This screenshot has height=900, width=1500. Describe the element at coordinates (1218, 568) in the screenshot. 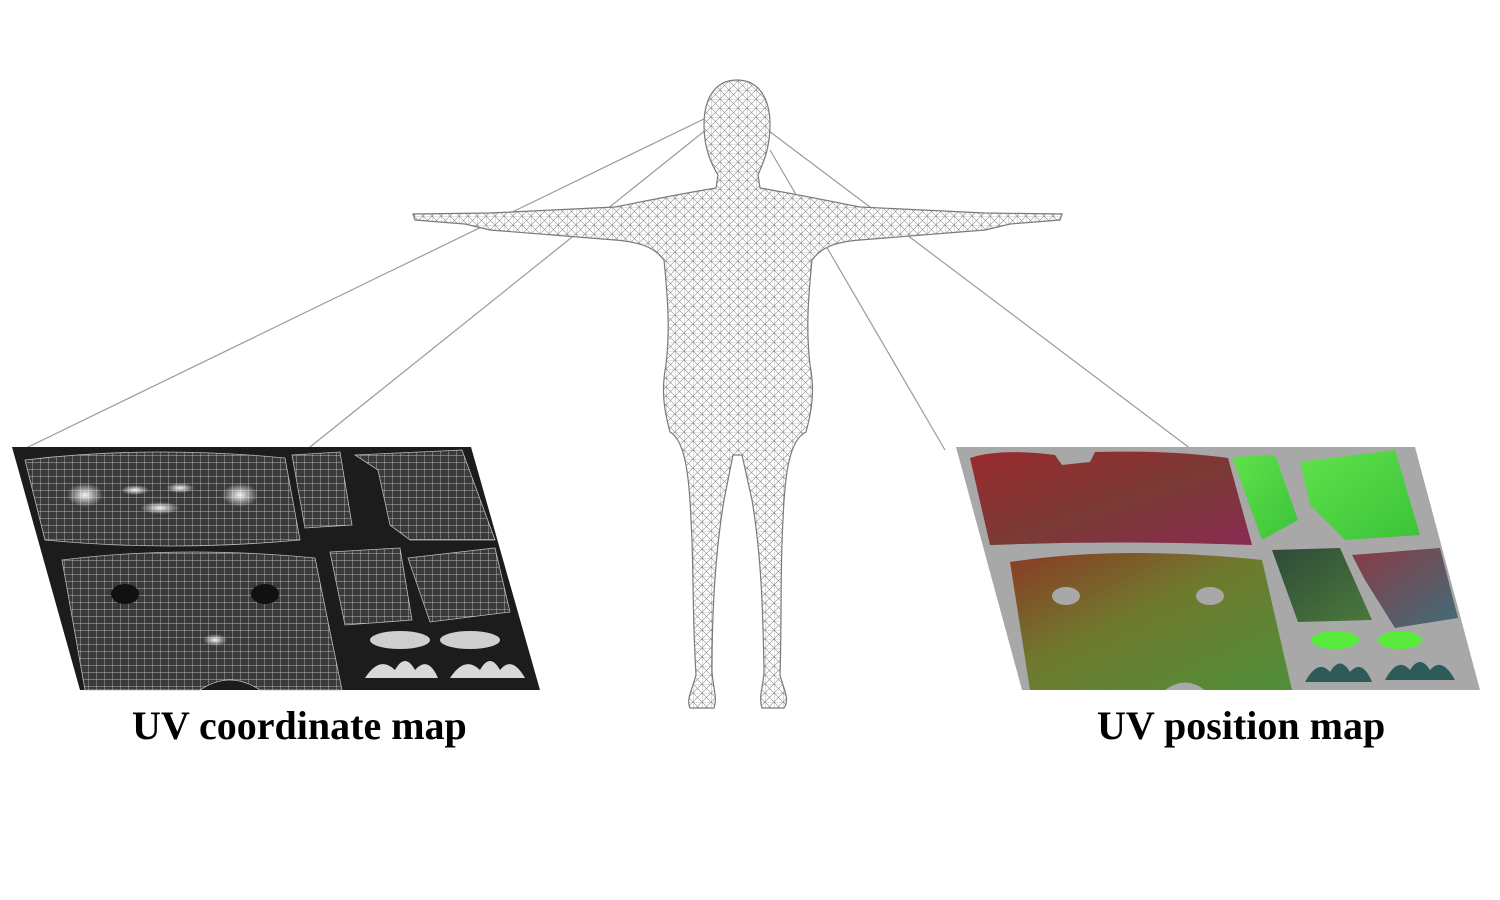

I see `uv-position-map` at that location.